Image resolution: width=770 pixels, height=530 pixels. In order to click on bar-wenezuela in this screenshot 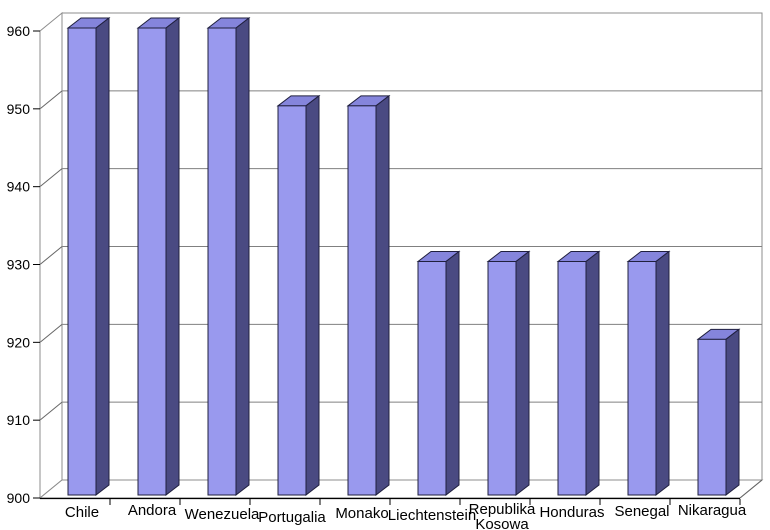, I will do `click(228, 256)`.